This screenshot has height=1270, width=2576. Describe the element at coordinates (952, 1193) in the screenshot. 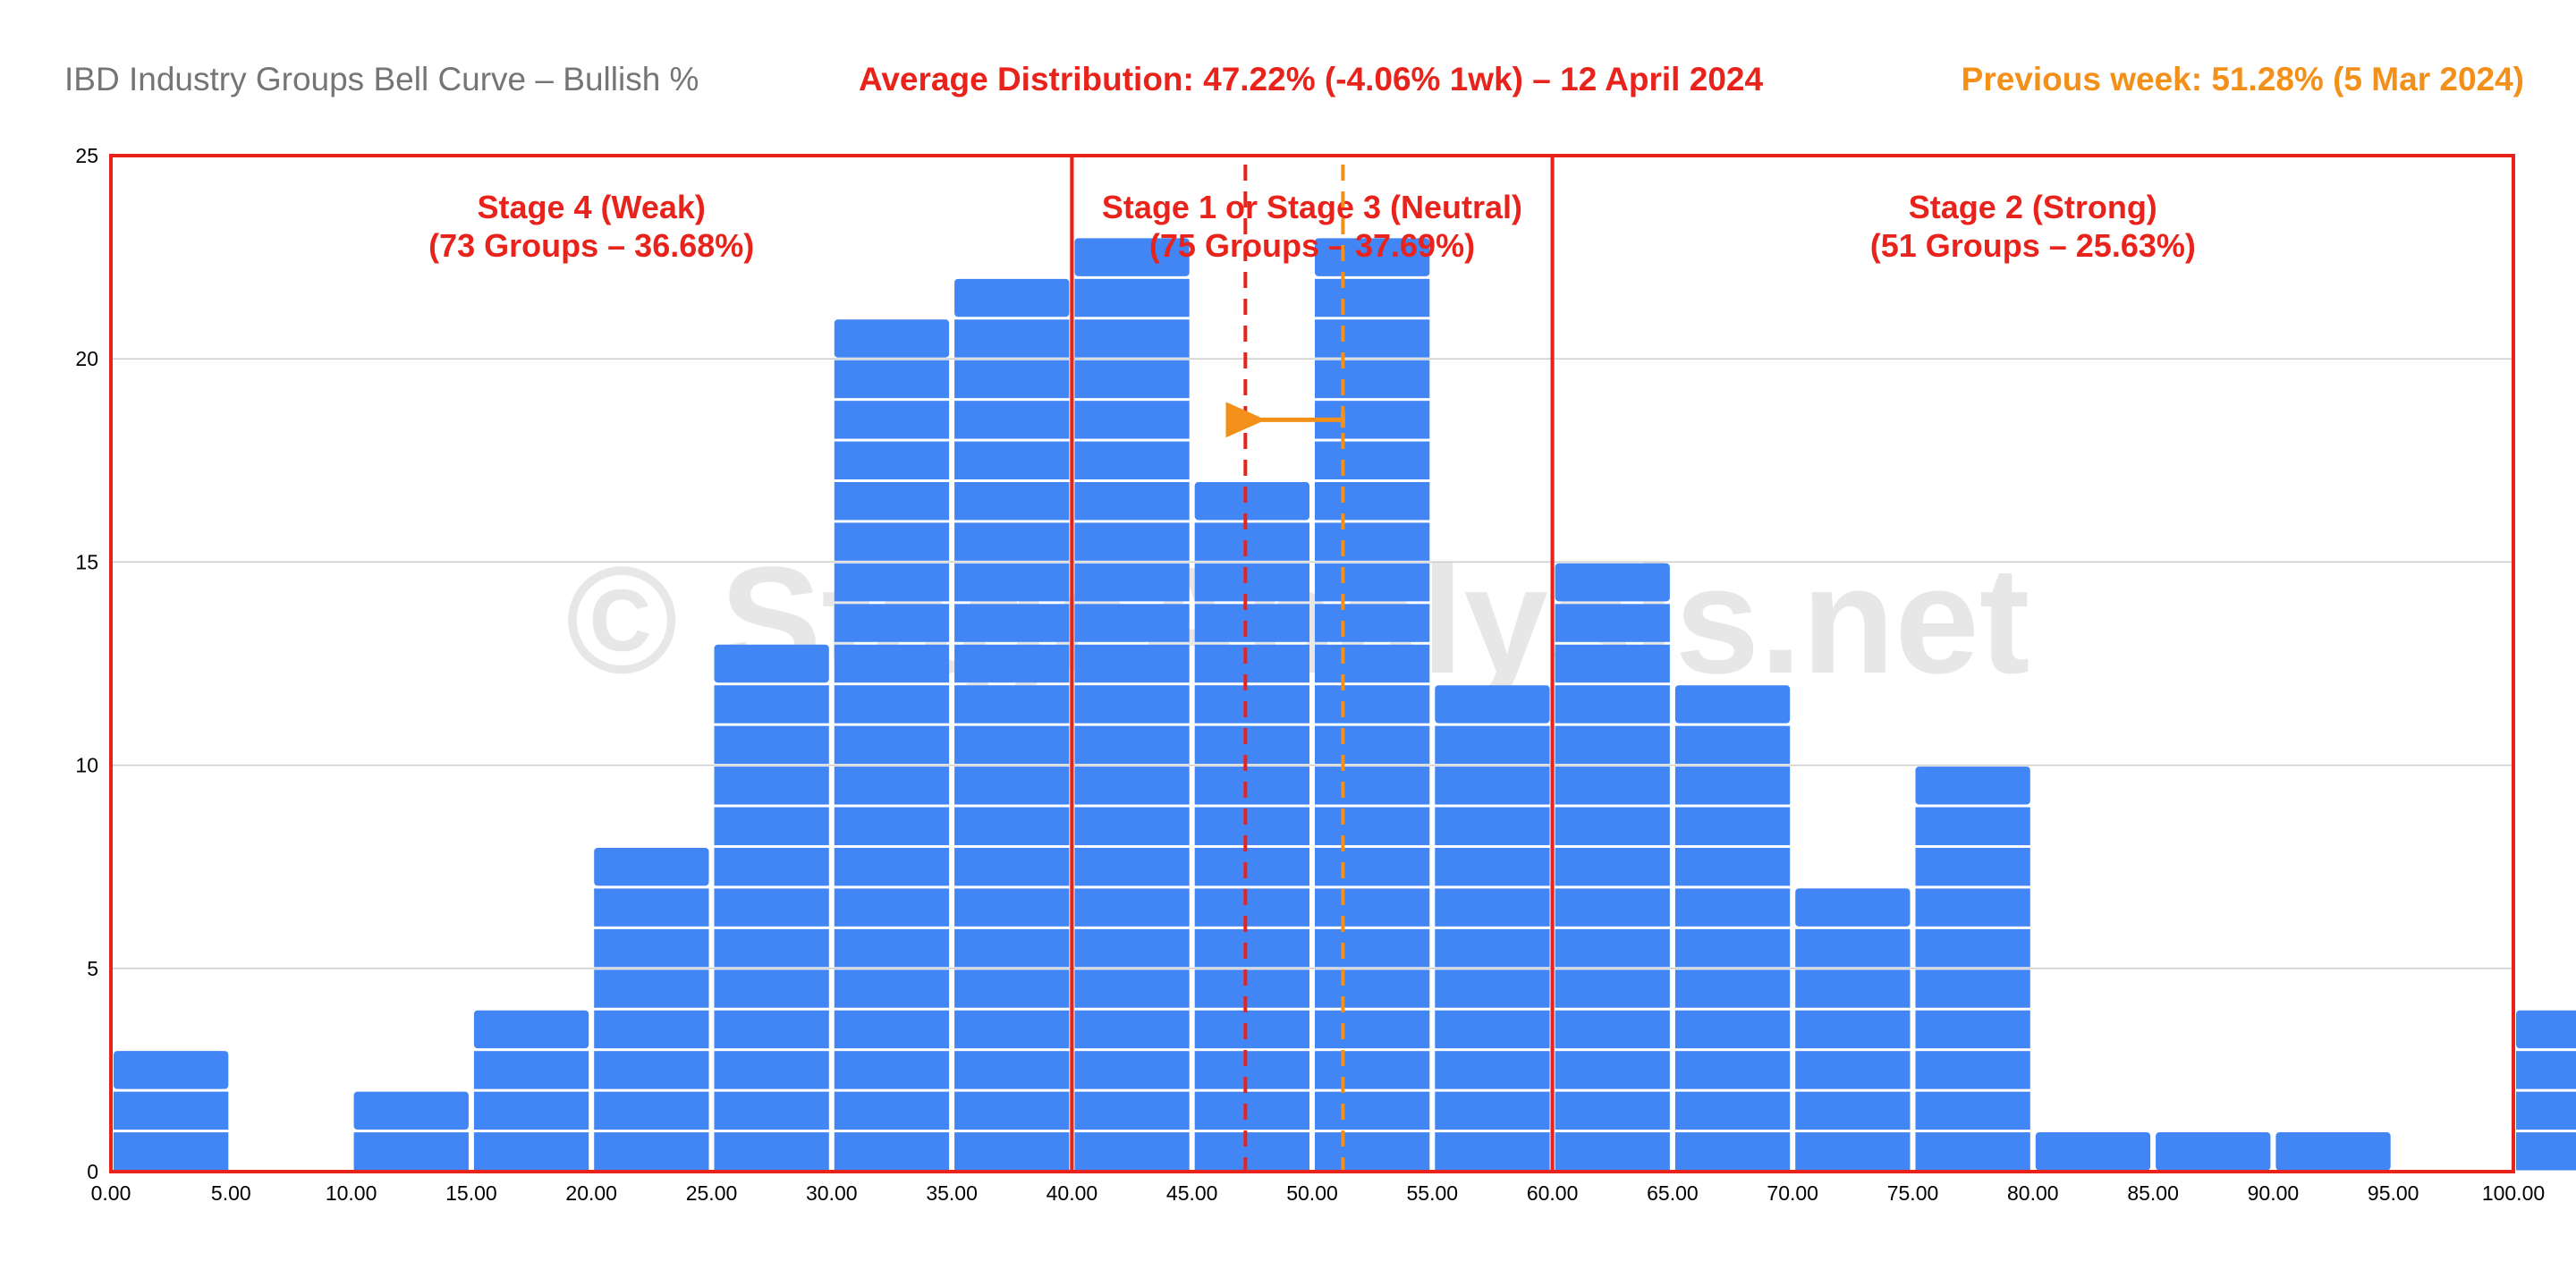

I see `x-tick-label: 35.00` at that location.